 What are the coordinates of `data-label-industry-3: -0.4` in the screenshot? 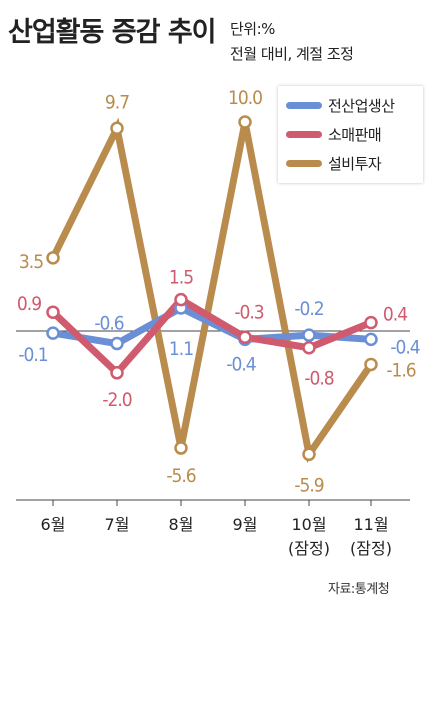 It's located at (240, 364).